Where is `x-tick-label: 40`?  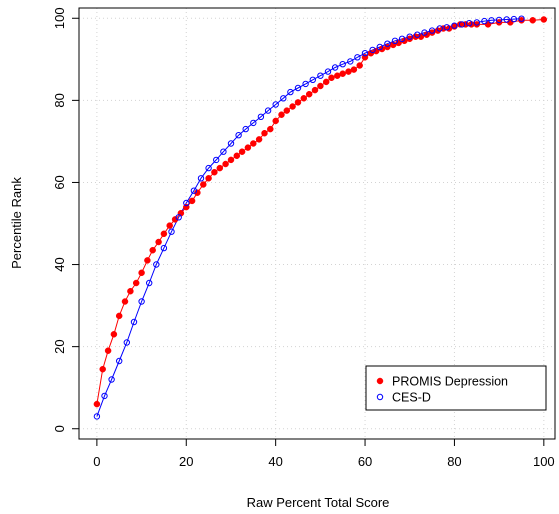
x-tick-label: 40 is located at coordinates (275, 461).